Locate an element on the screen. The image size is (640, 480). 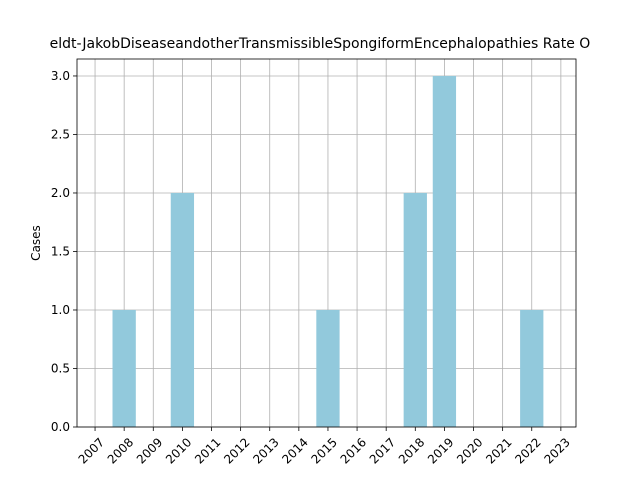
x-tick-label: 2022 is located at coordinates (527, 450).